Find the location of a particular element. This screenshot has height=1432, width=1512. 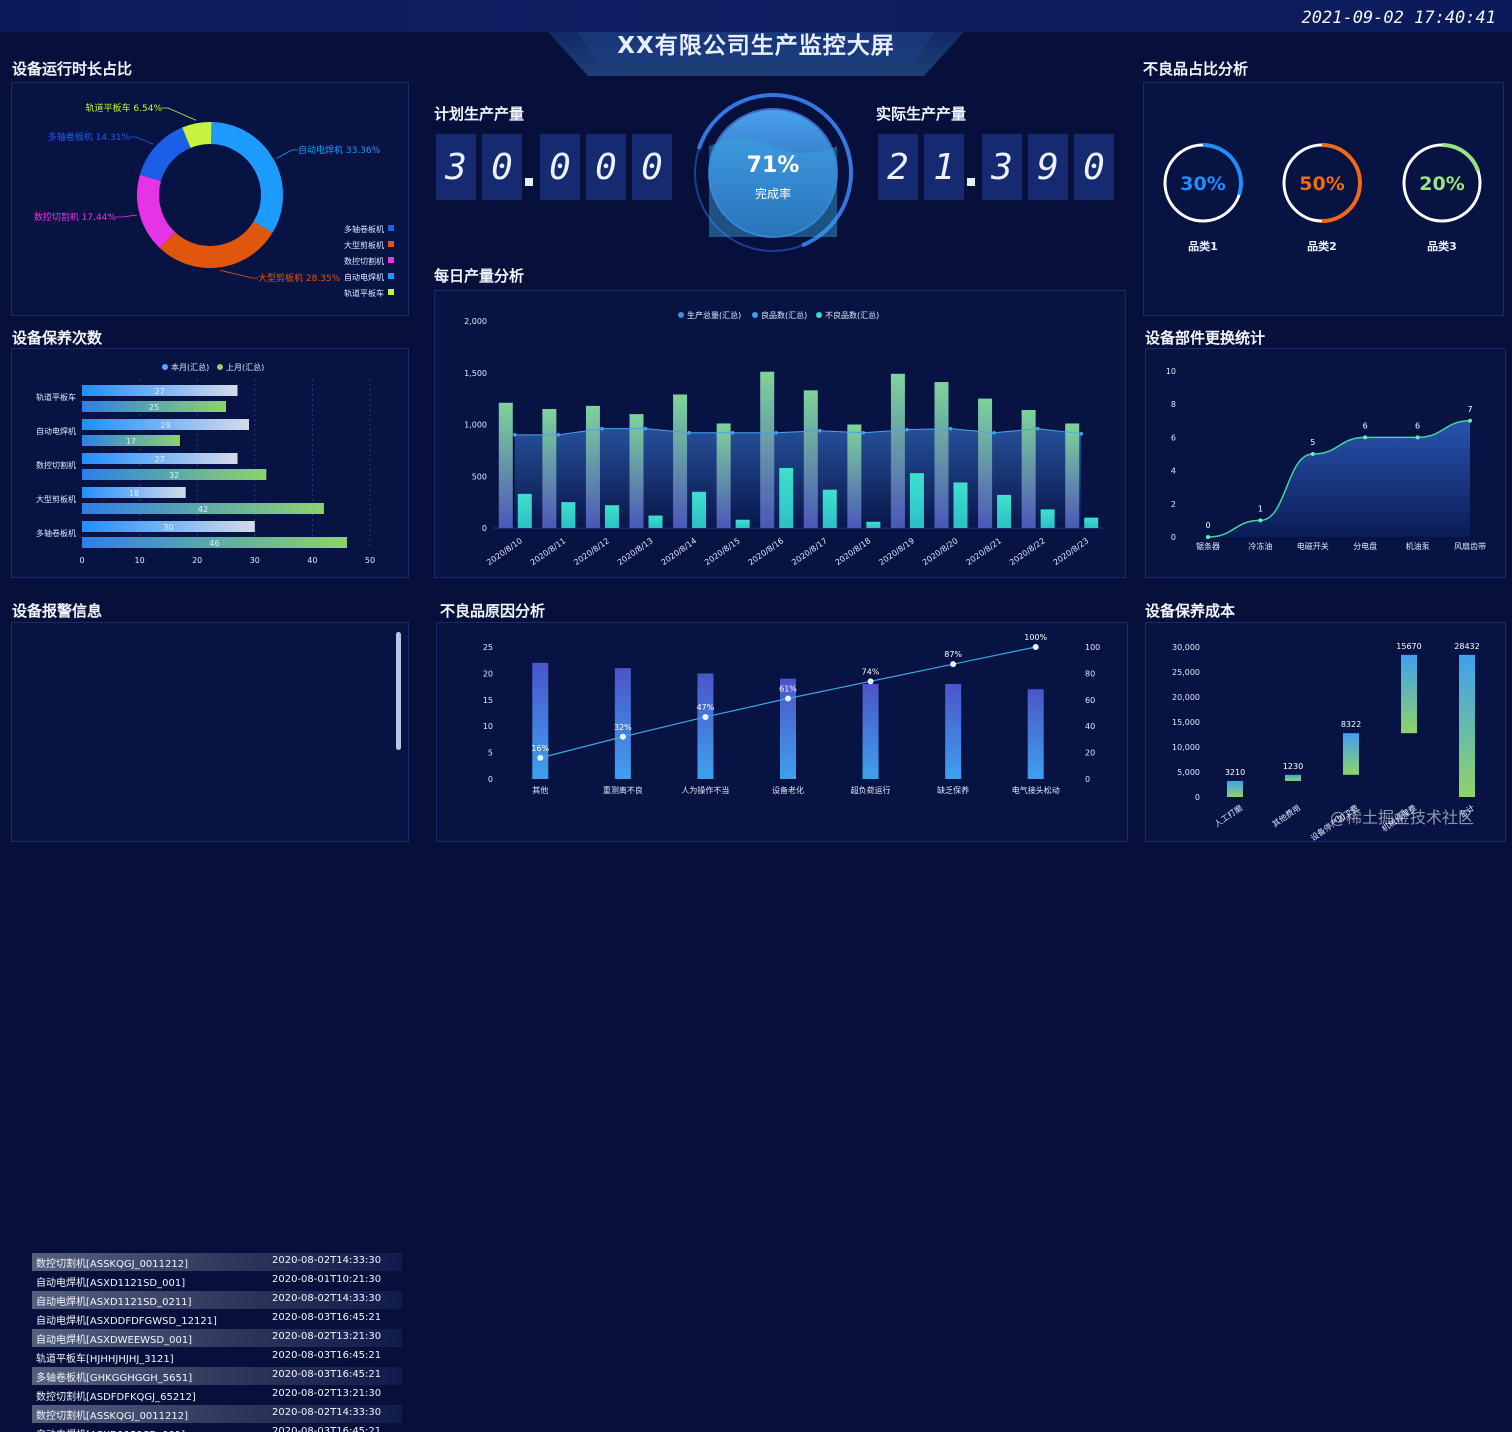

x-tick-label: 缺乏保养 is located at coordinates (953, 790).